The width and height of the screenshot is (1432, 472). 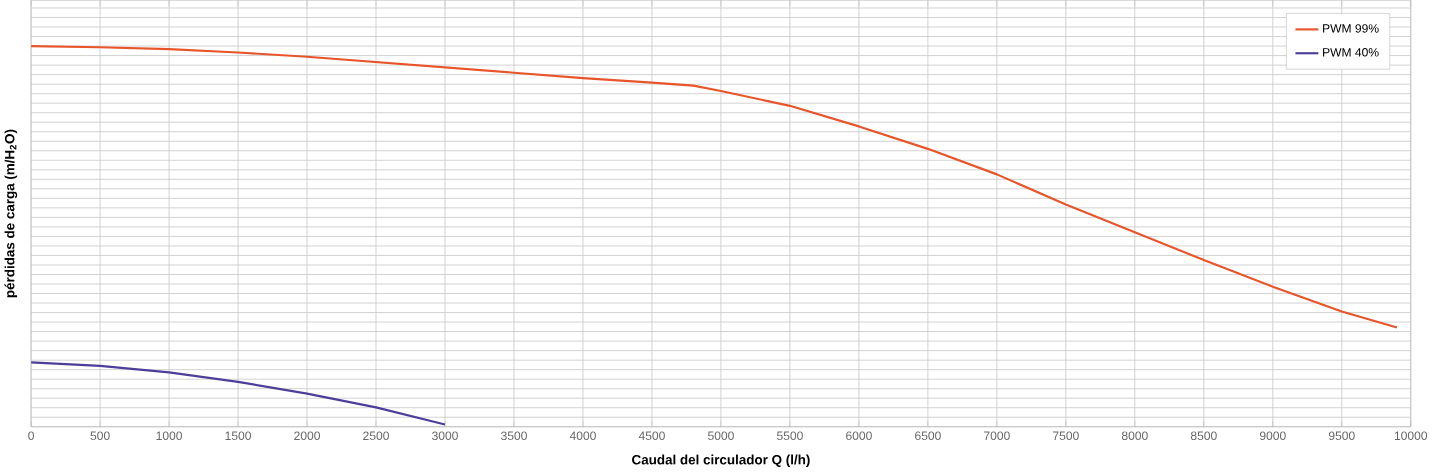 I want to click on x-tick-label: 4000, so click(x=582, y=436).